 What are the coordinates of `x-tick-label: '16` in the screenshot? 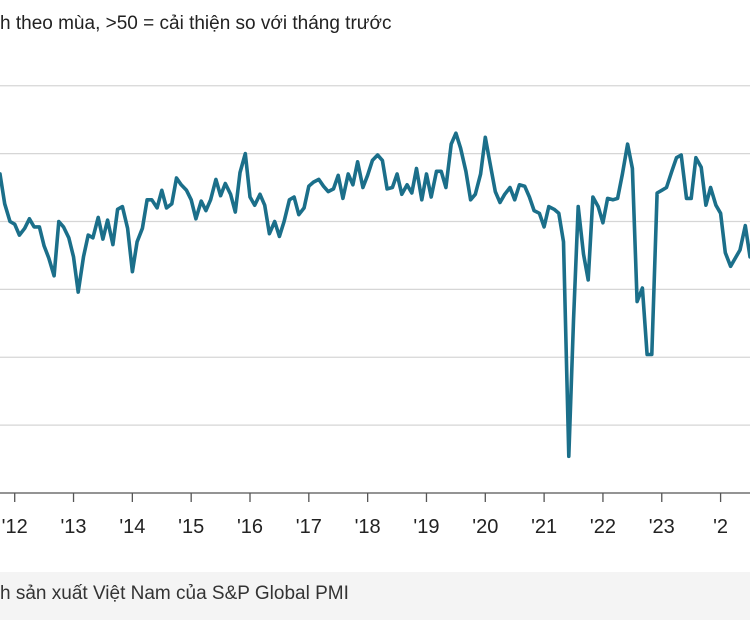 It's located at (250, 527).